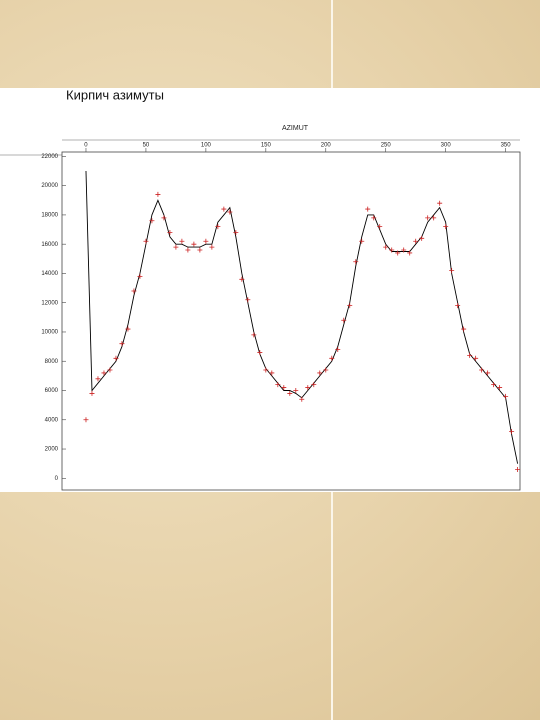 Image resolution: width=540 pixels, height=720 pixels. Describe the element at coordinates (49, 303) in the screenshot. I see `y-tick-label: 12000` at that location.